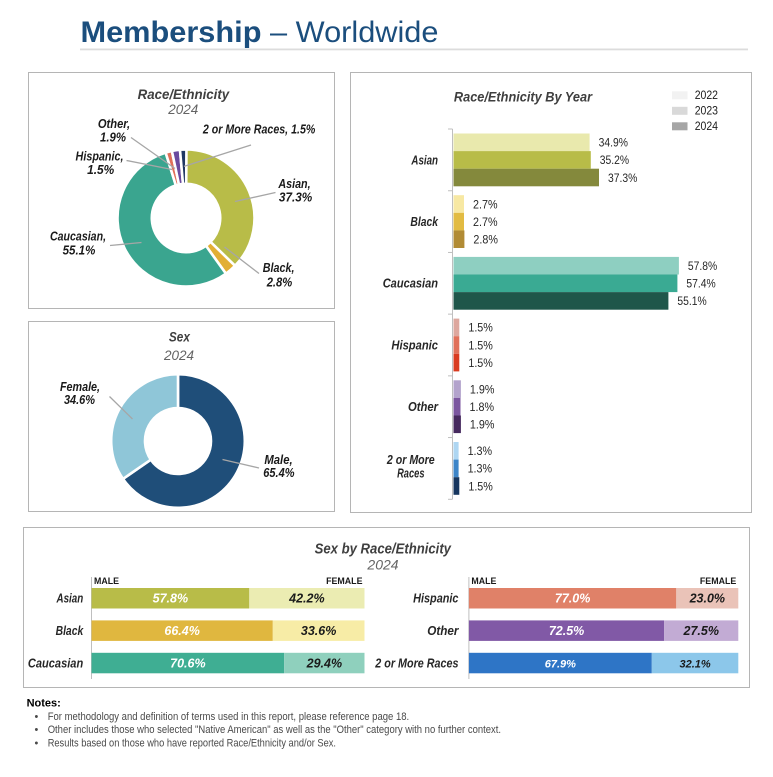  I want to click on svg-text: 2022, so click(706, 96).